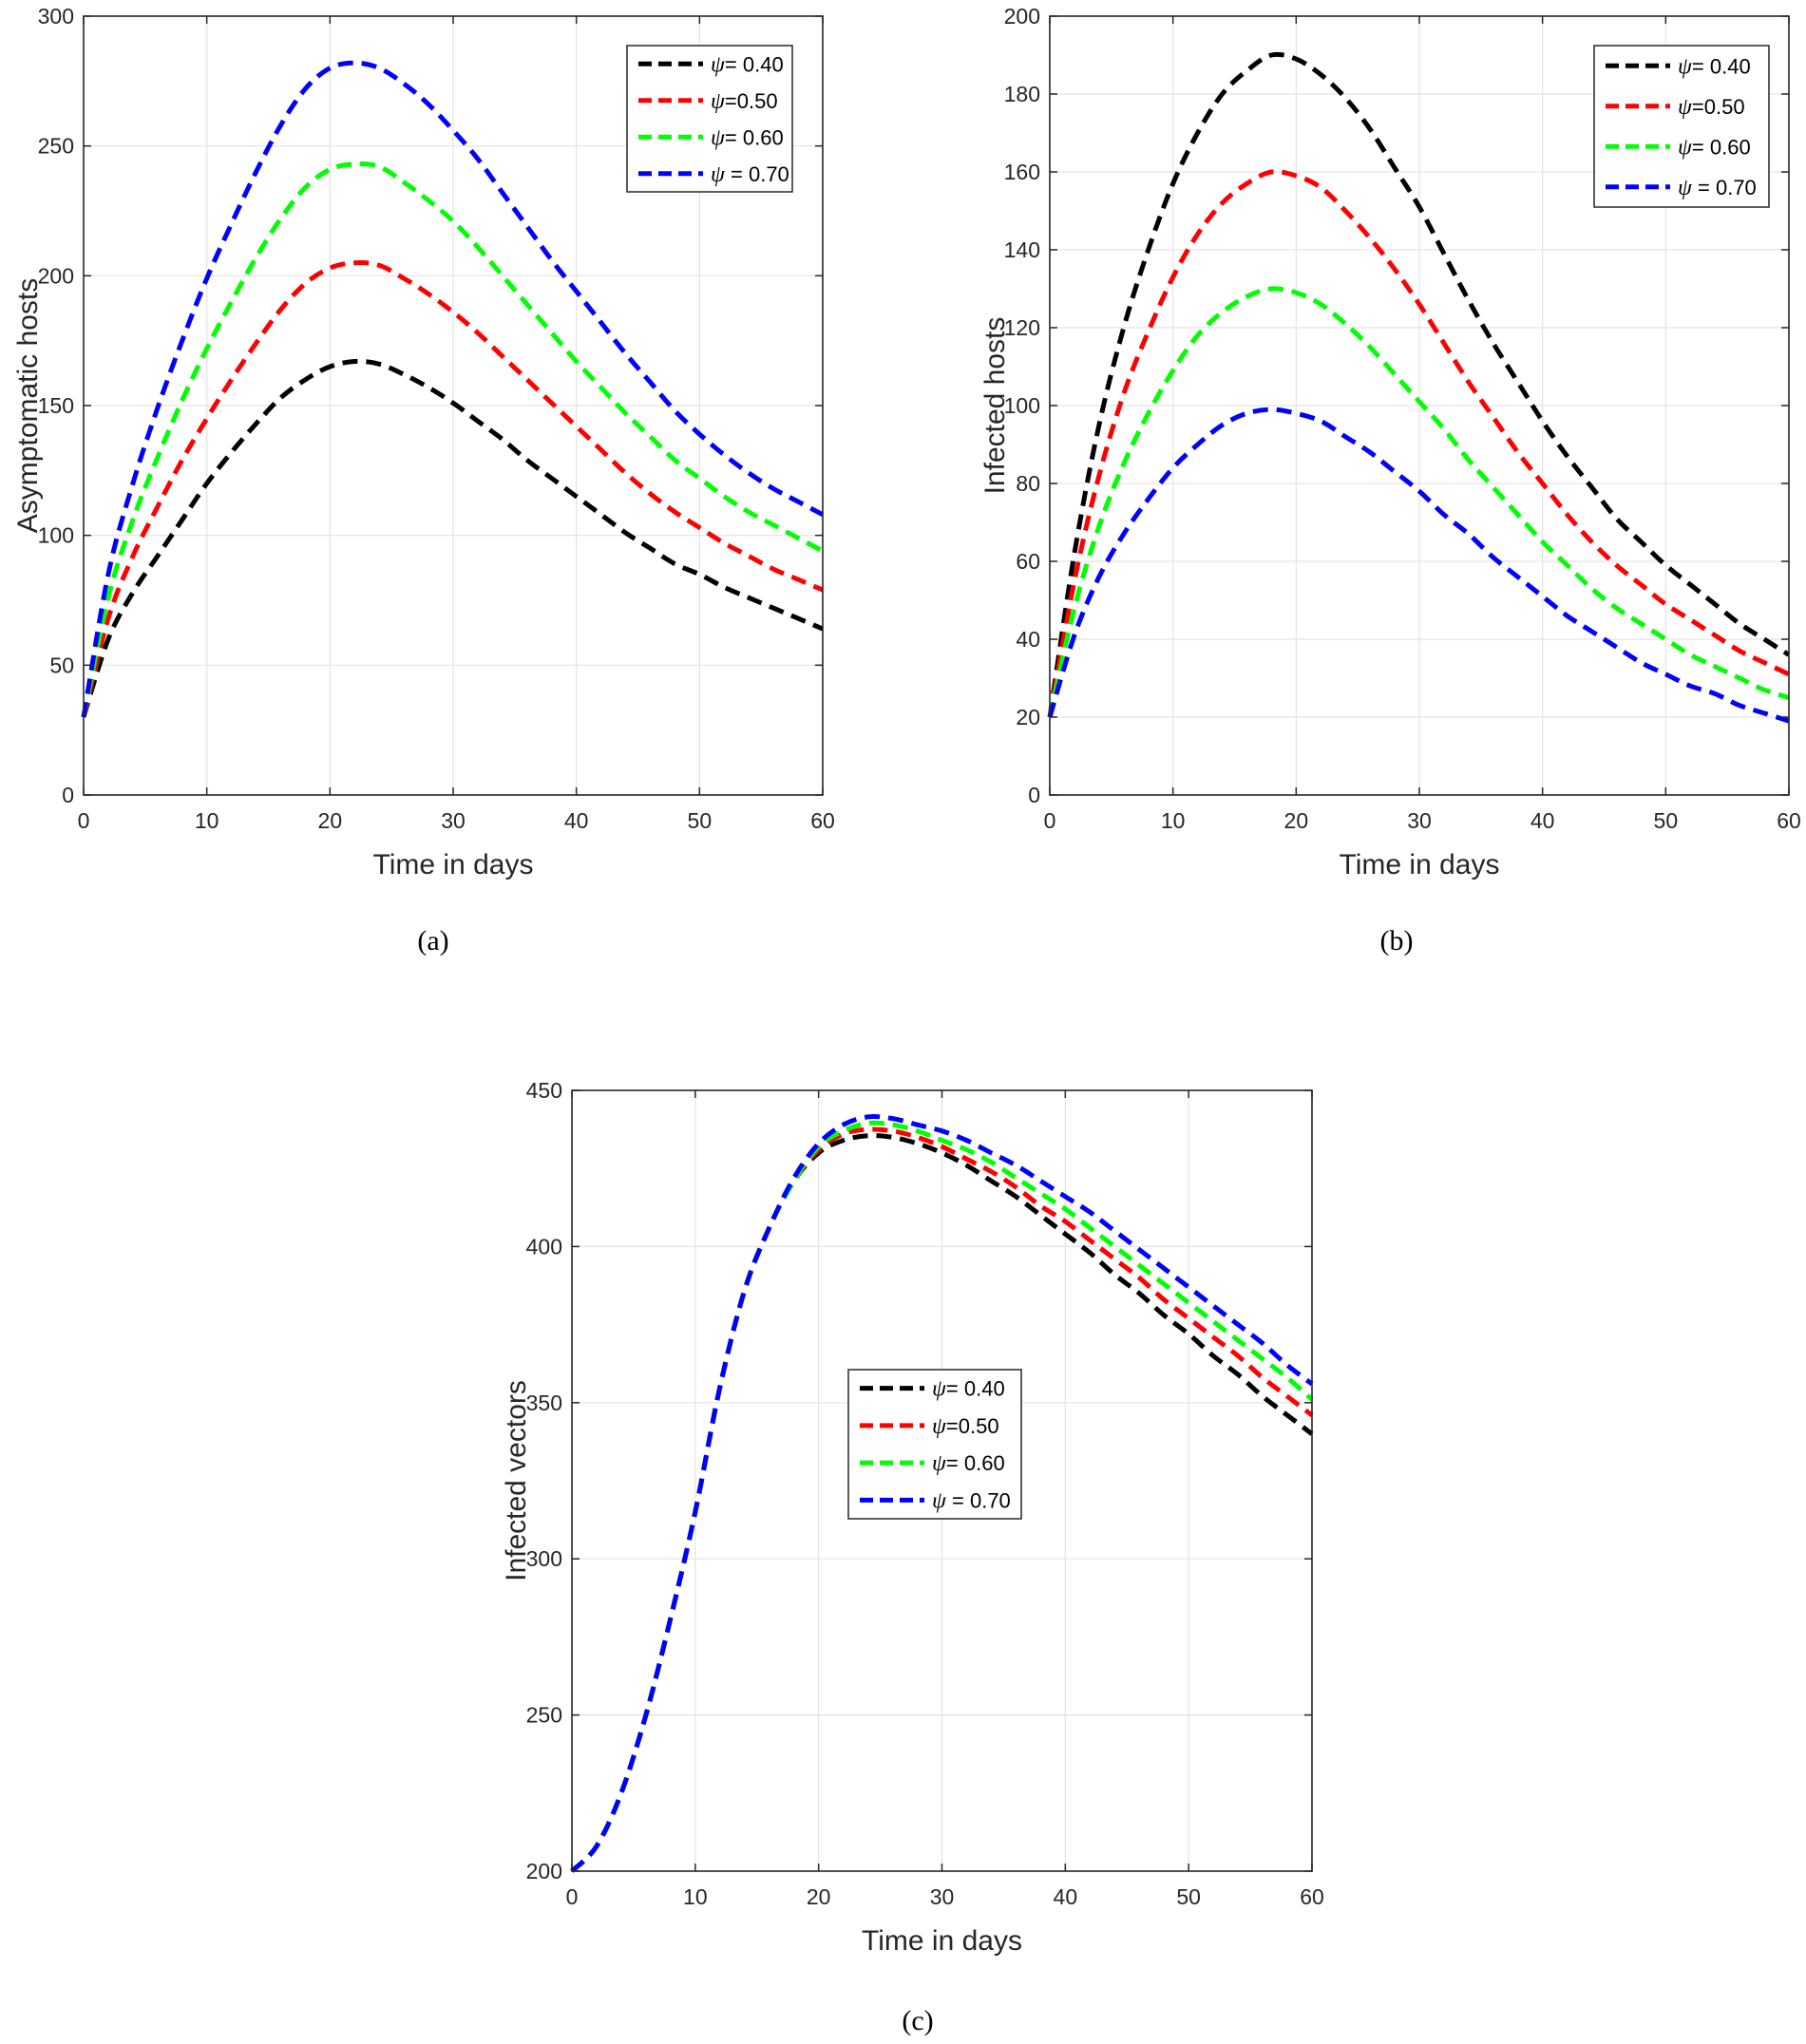 This screenshot has width=1806, height=2044. What do you see at coordinates (544, 1246) in the screenshot?
I see `y-tick-label: 400` at bounding box center [544, 1246].